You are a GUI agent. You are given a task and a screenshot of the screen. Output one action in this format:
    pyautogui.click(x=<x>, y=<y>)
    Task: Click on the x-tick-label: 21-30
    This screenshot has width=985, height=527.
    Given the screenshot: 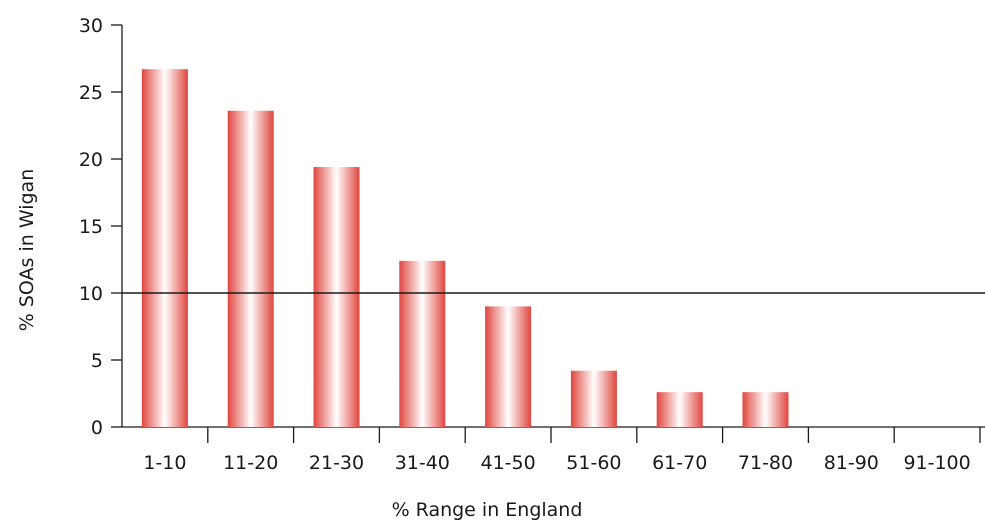 What is the action you would take?
    pyautogui.click(x=336, y=463)
    